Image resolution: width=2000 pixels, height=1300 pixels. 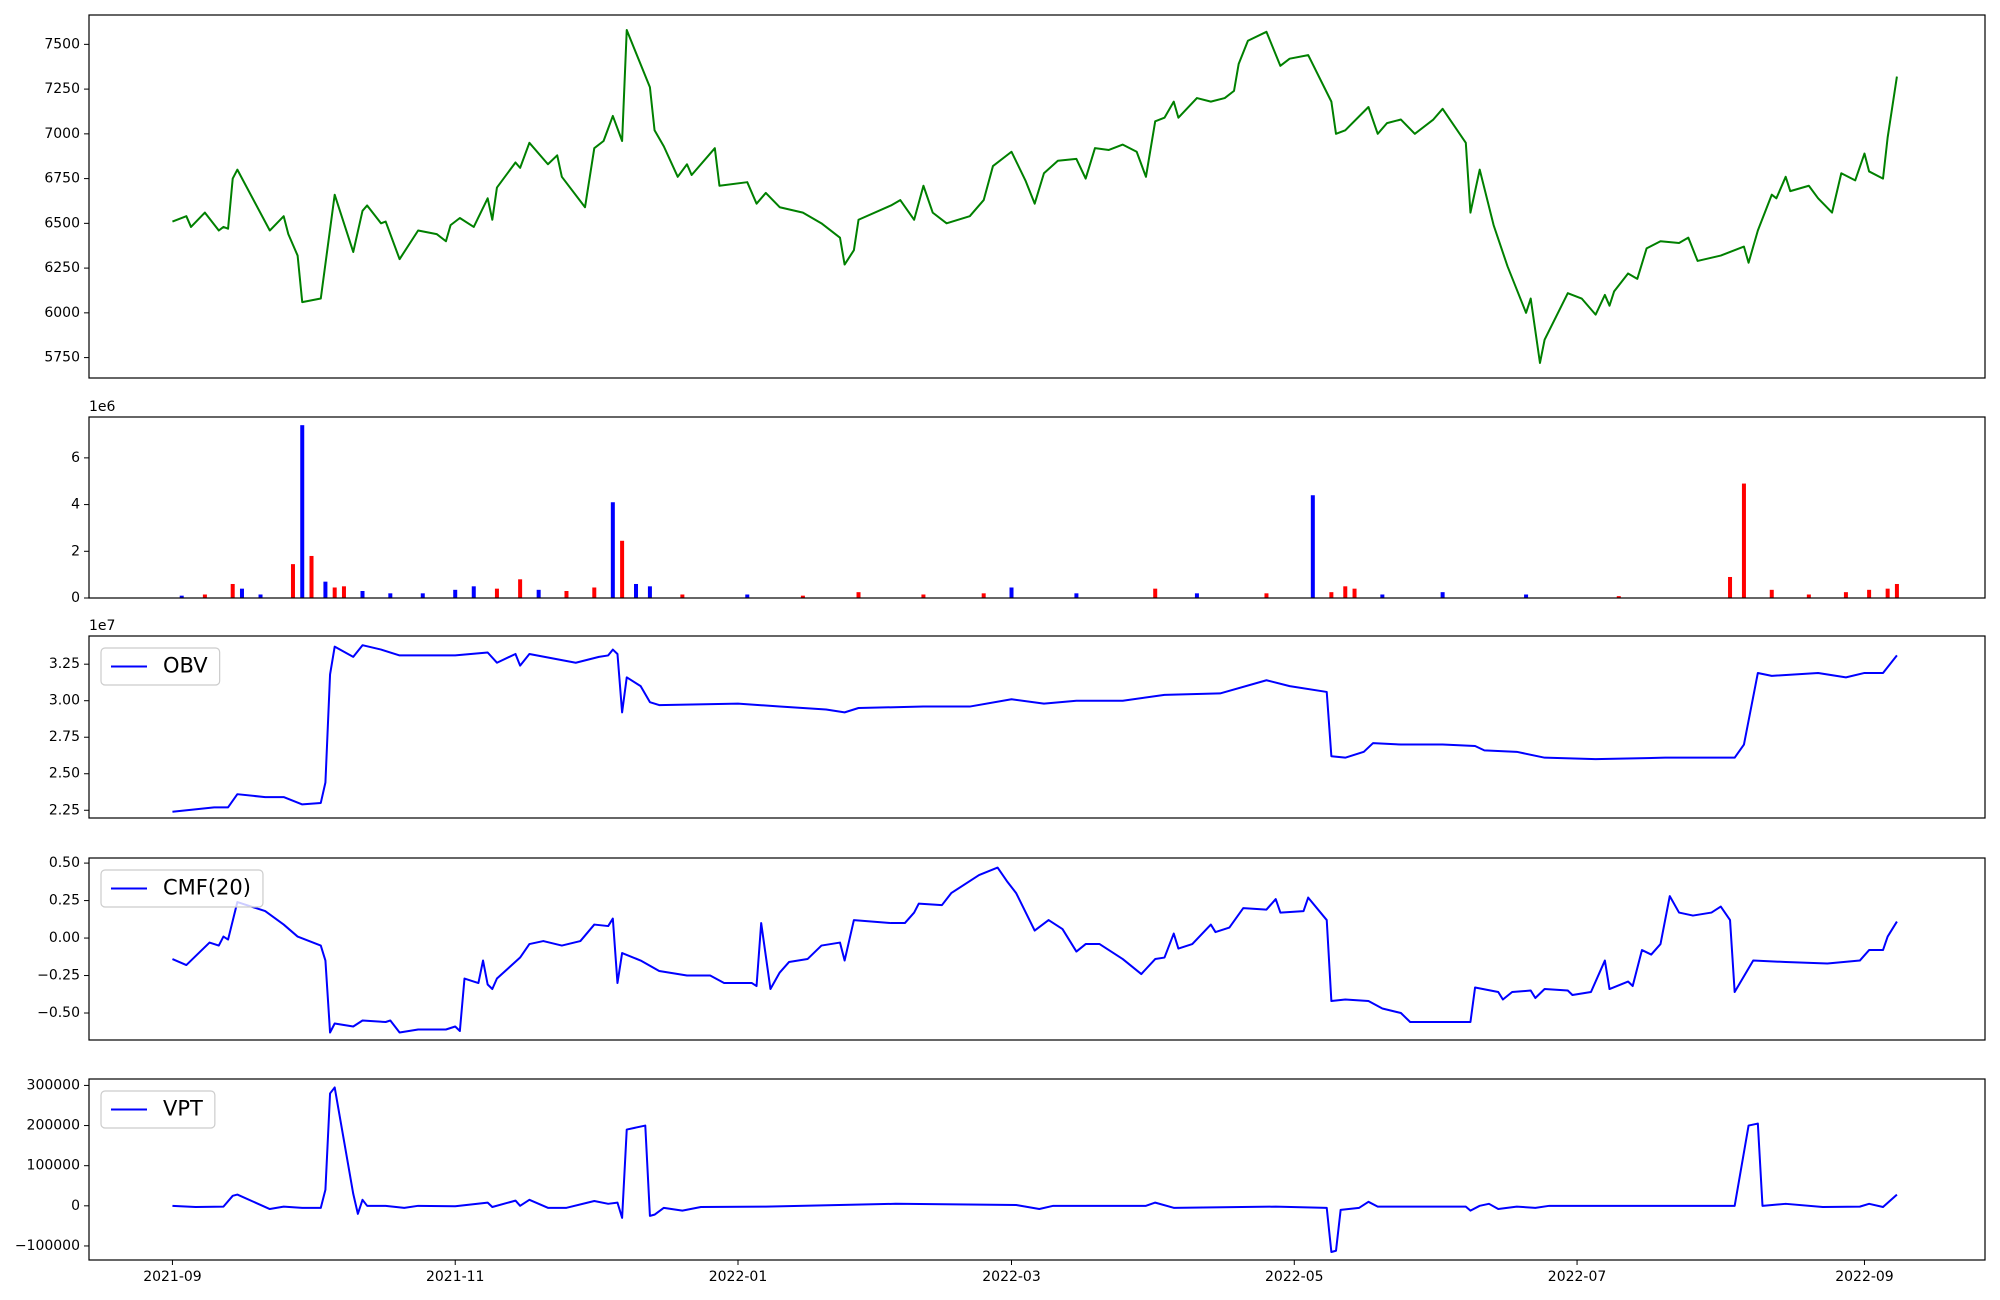 I want to click on y-tick-label: −100000, so click(x=47, y=1246).